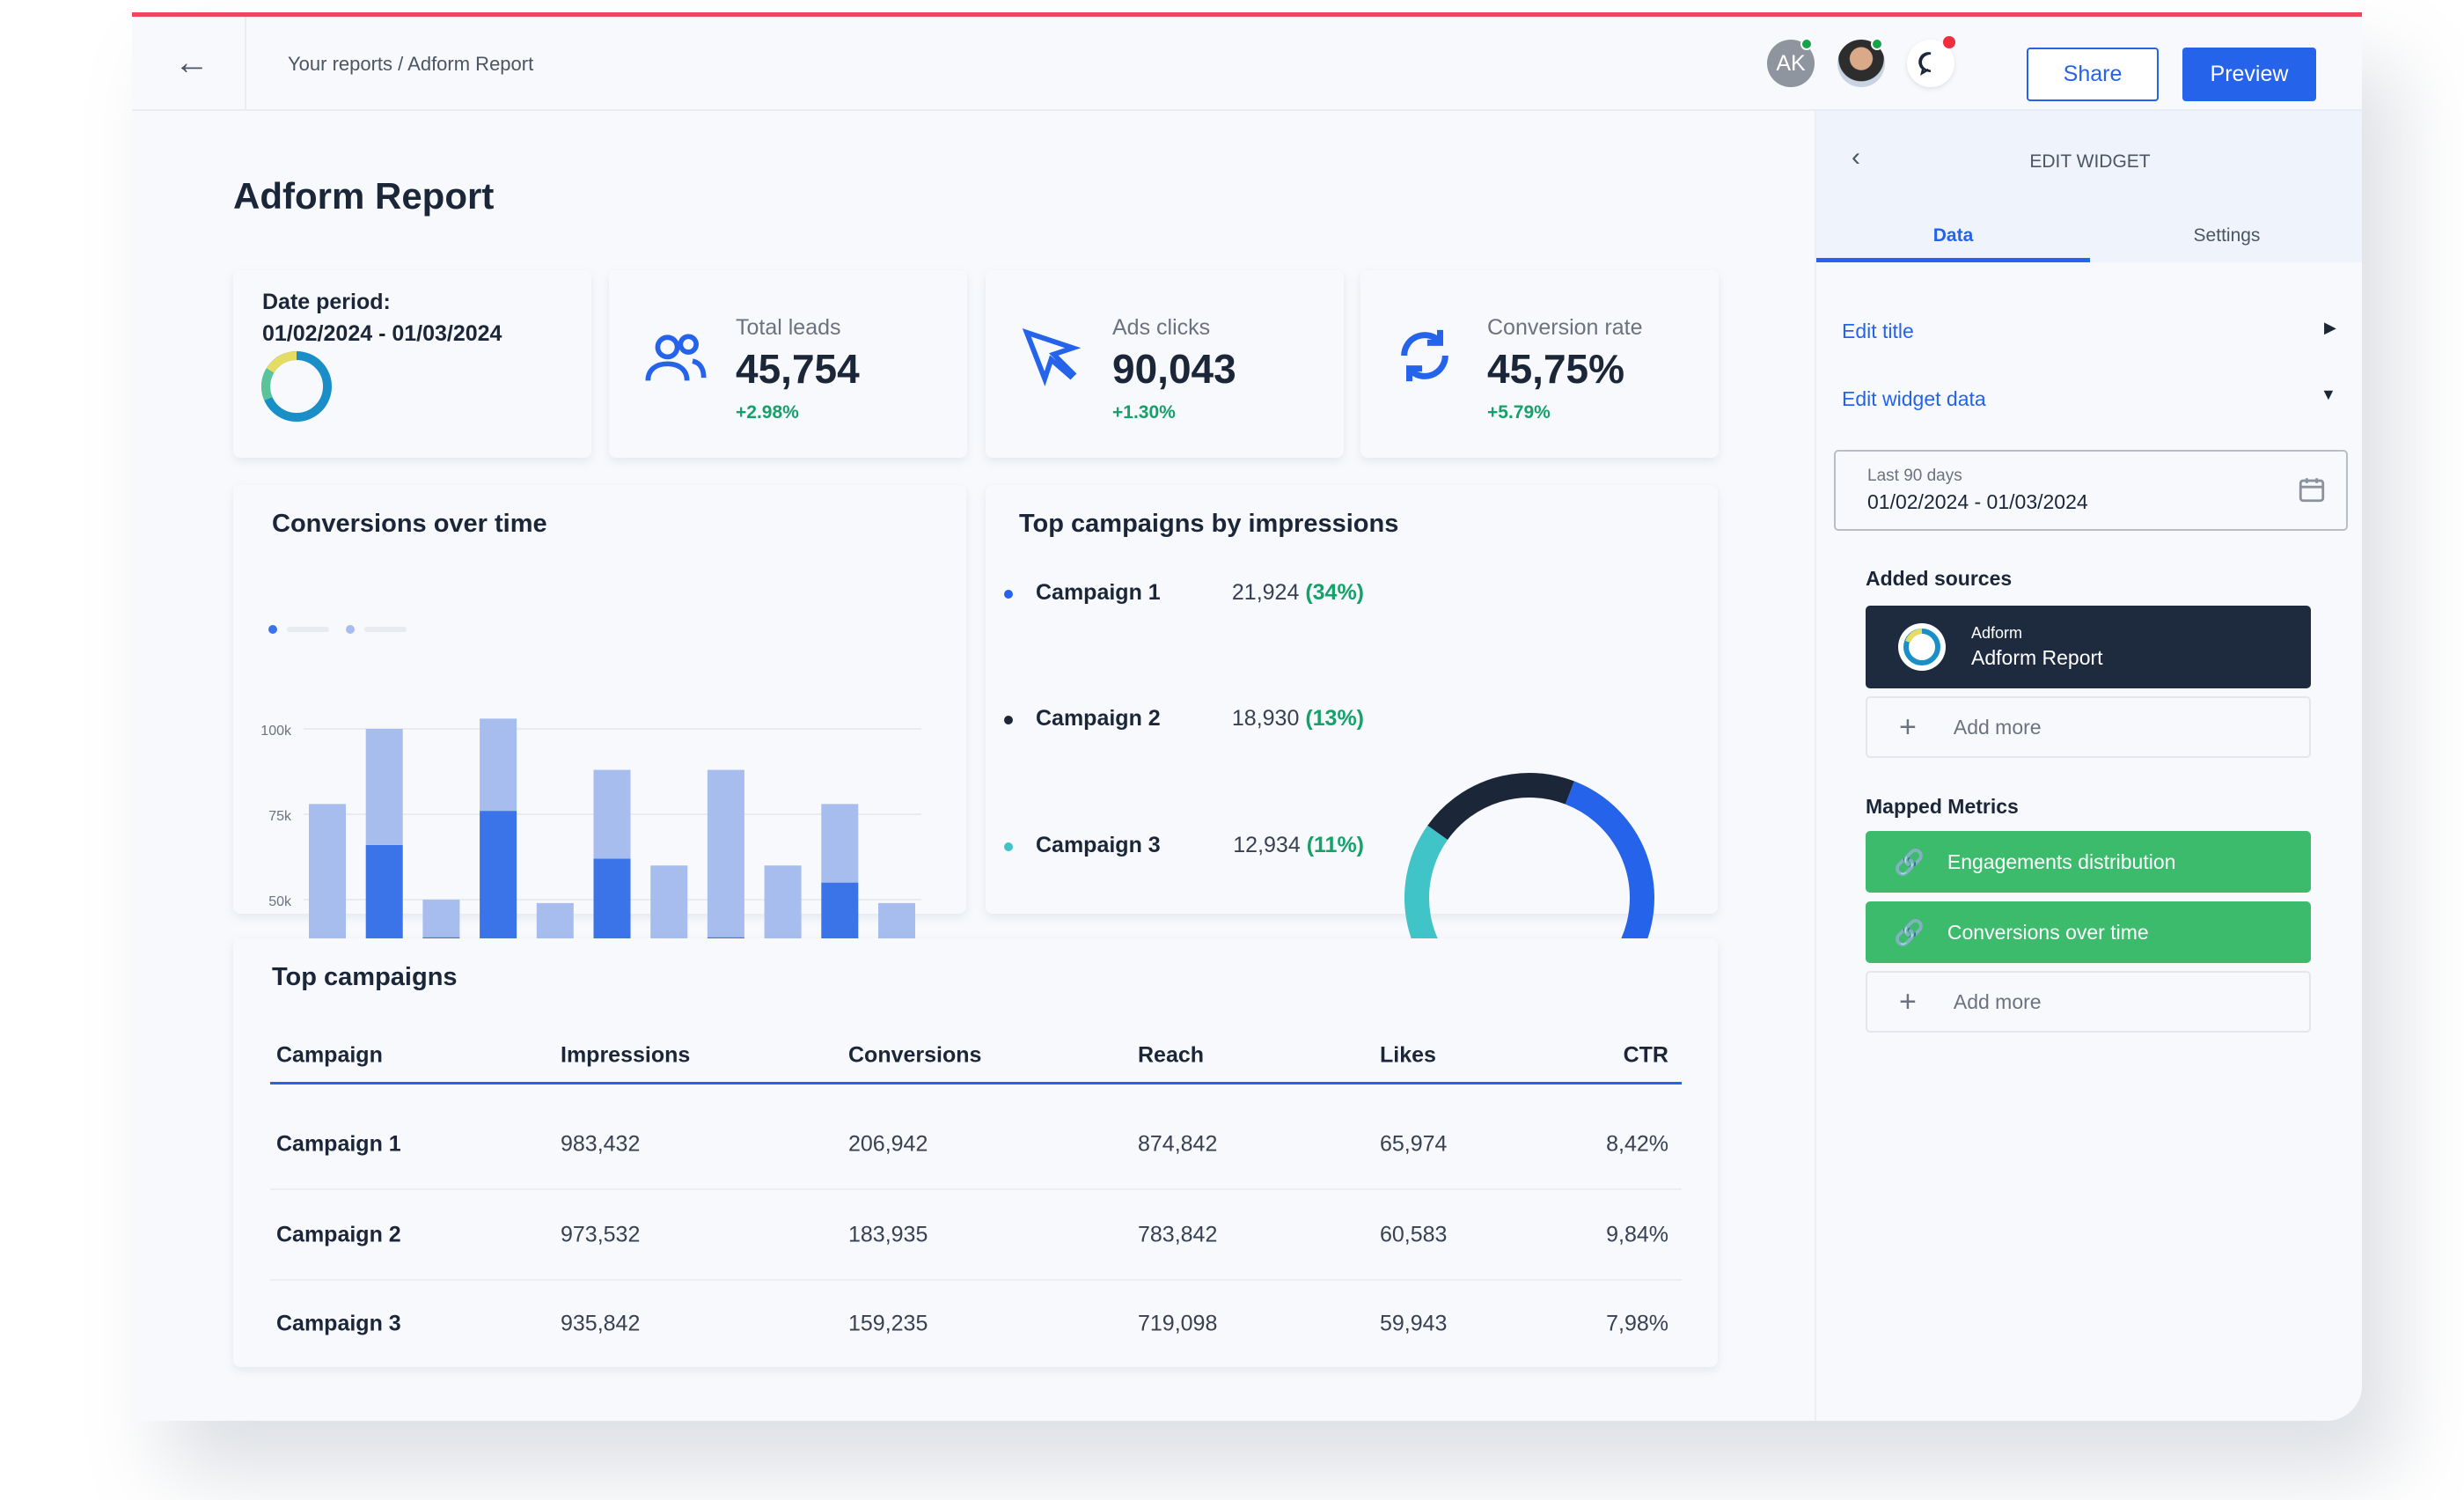 This screenshot has width=2464, height=1500. Describe the element at coordinates (2091, 490) in the screenshot. I see `date-range-field: Last 90 days 01/02/2024 - 01/03/2024` at that location.